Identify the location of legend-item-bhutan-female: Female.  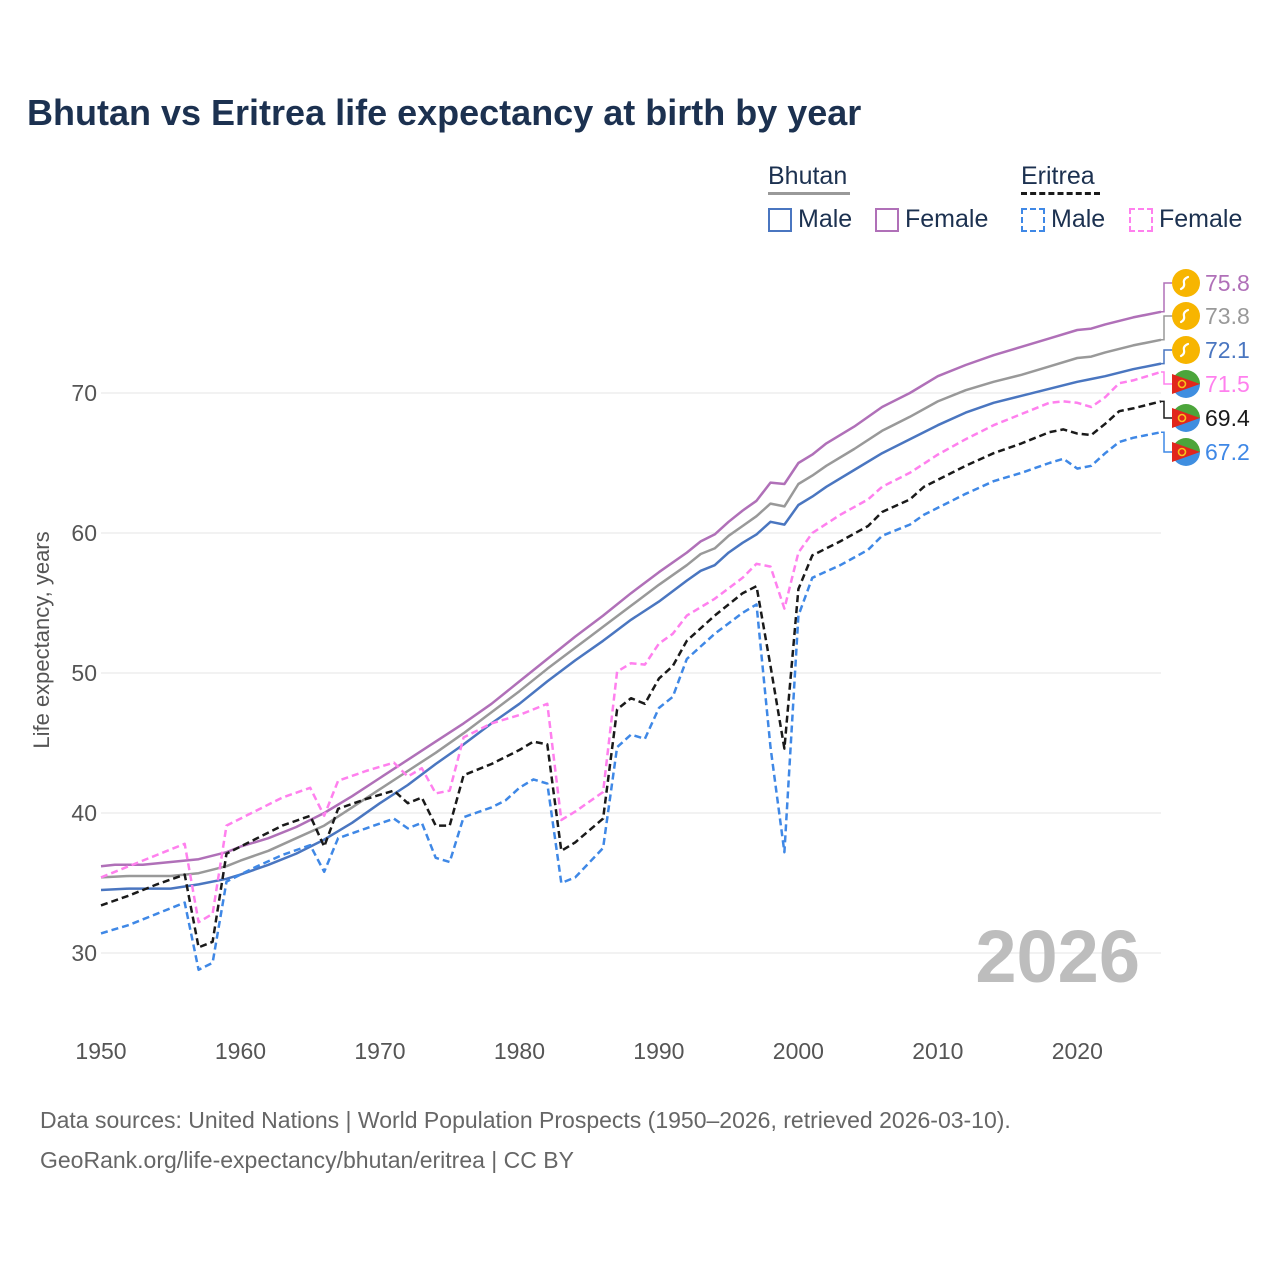
(931, 219).